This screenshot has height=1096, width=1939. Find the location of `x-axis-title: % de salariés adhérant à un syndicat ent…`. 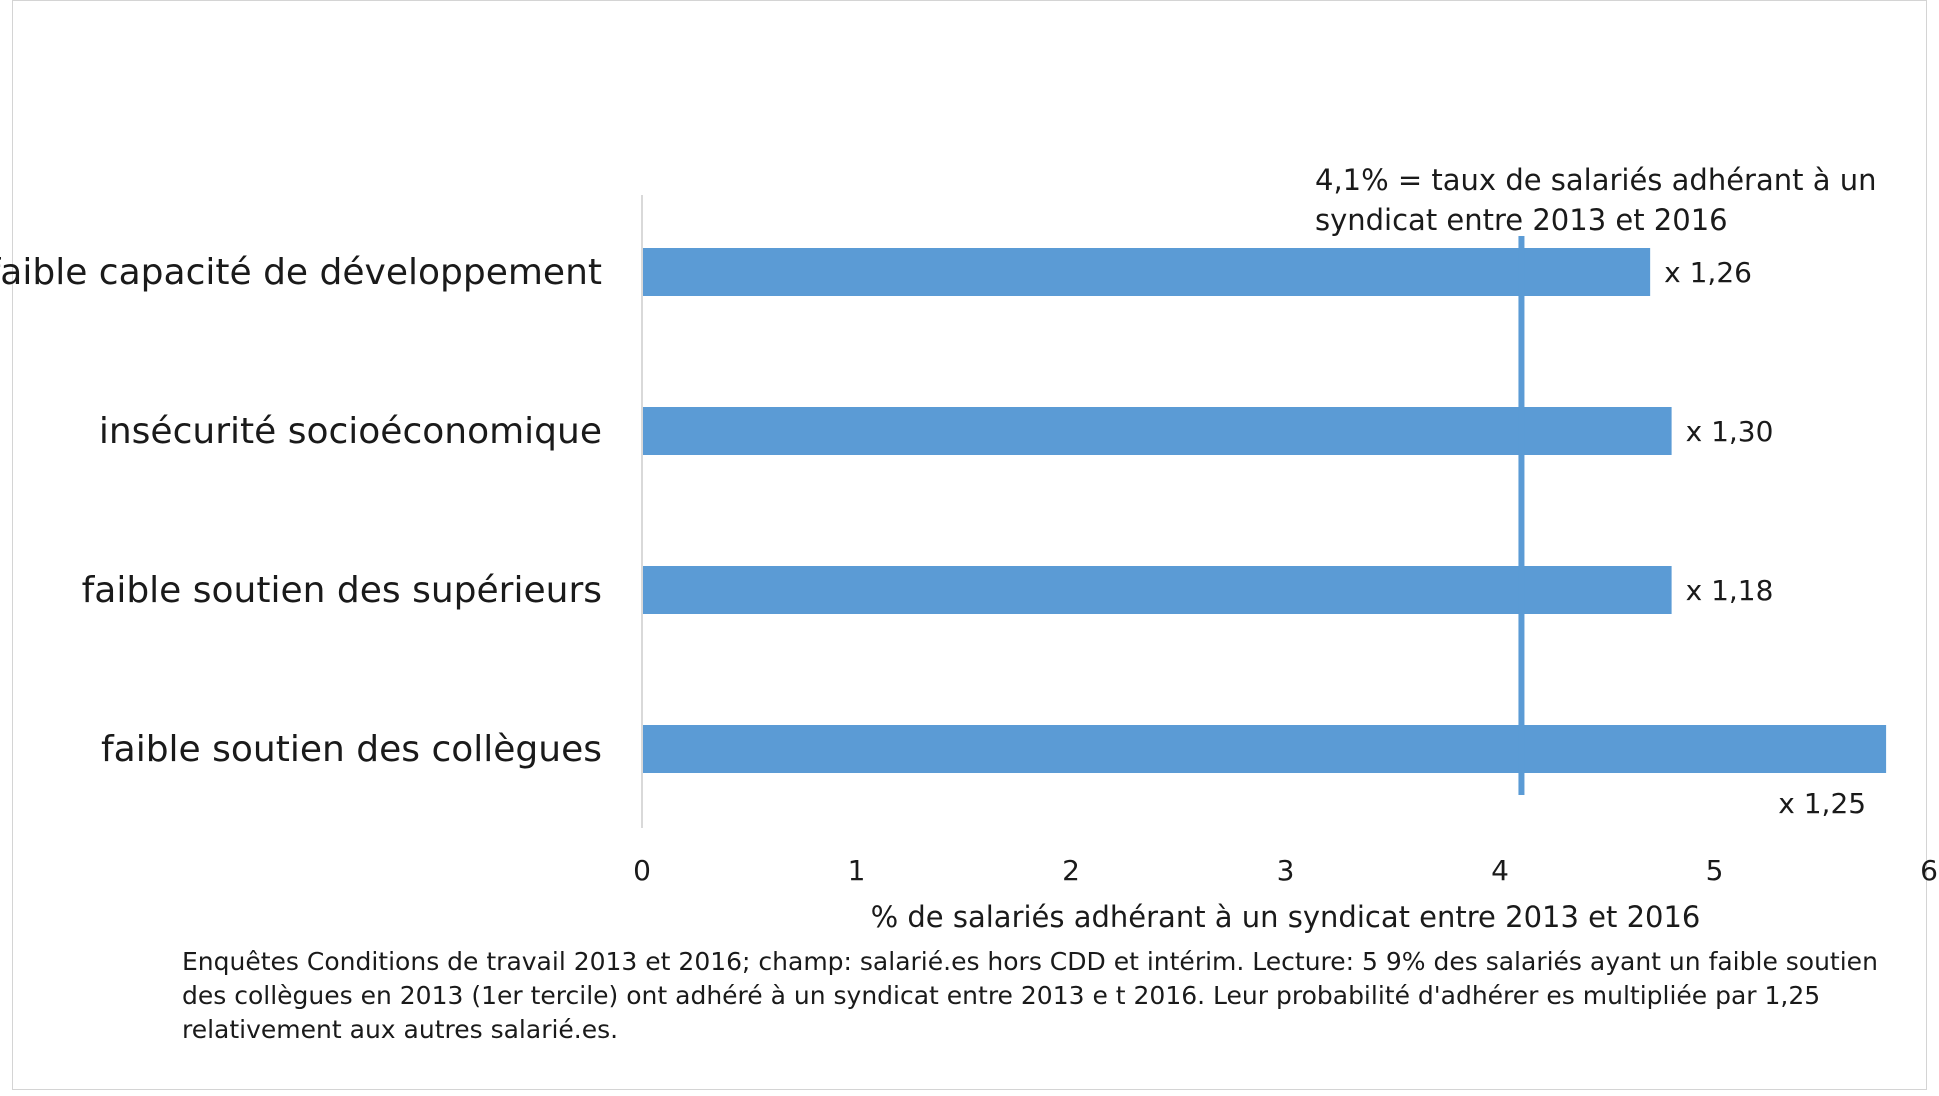

x-axis-title: % de salariés adhérant à un syndicat ent… is located at coordinates (1286, 917).